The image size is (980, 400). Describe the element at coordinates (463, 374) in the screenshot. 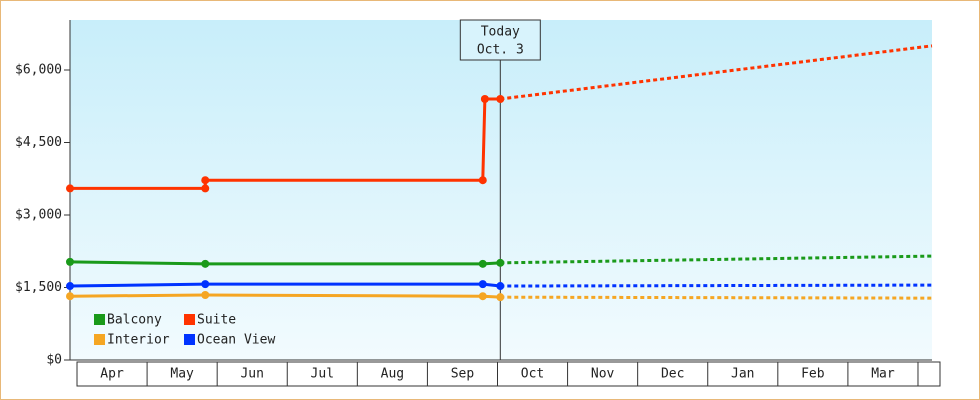

I see `x-tick-label: Sep` at that location.